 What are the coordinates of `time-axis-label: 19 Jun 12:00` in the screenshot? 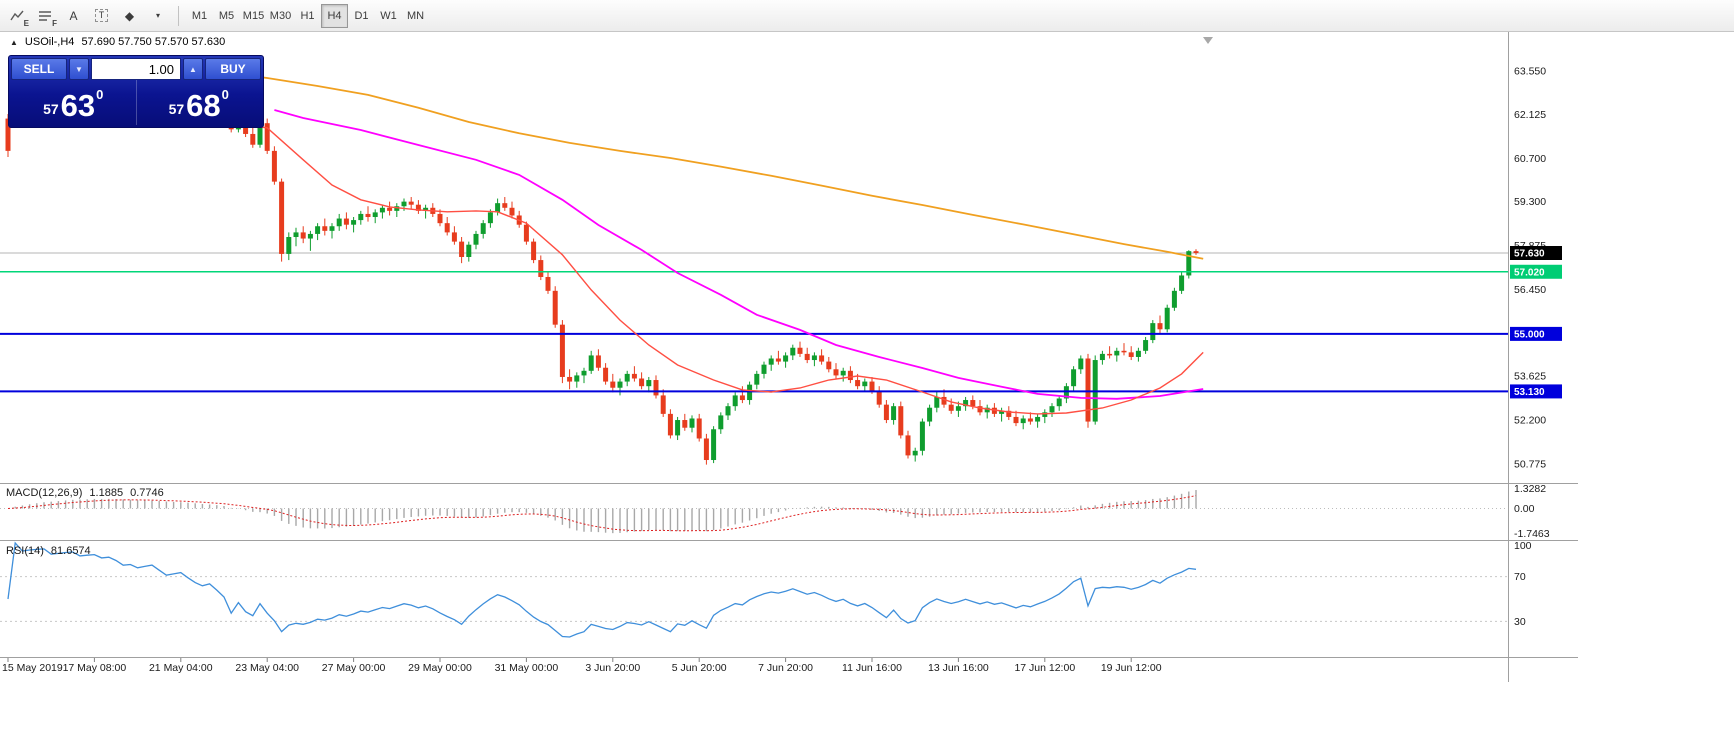 It's located at (1131, 668).